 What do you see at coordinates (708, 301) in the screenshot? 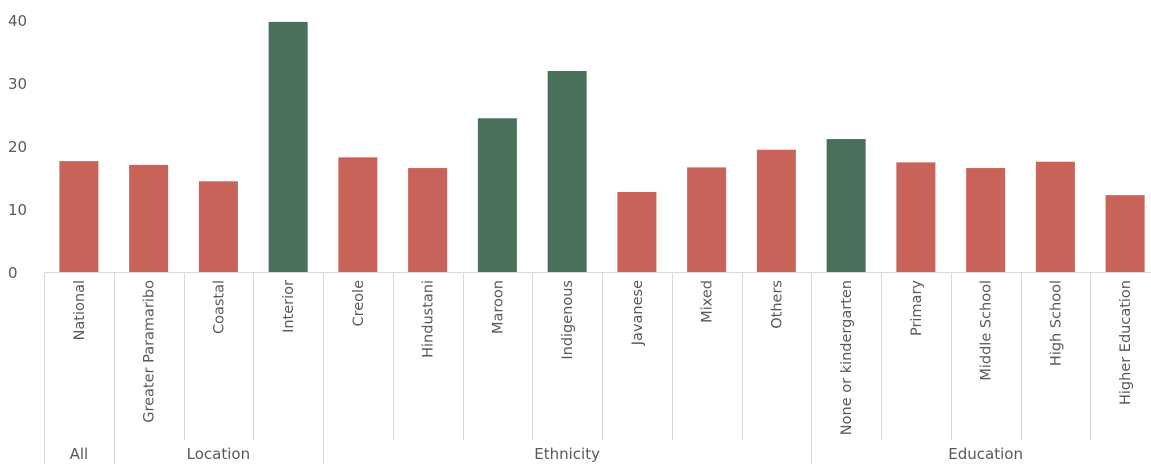
I see `category-label: Mixed` at bounding box center [708, 301].